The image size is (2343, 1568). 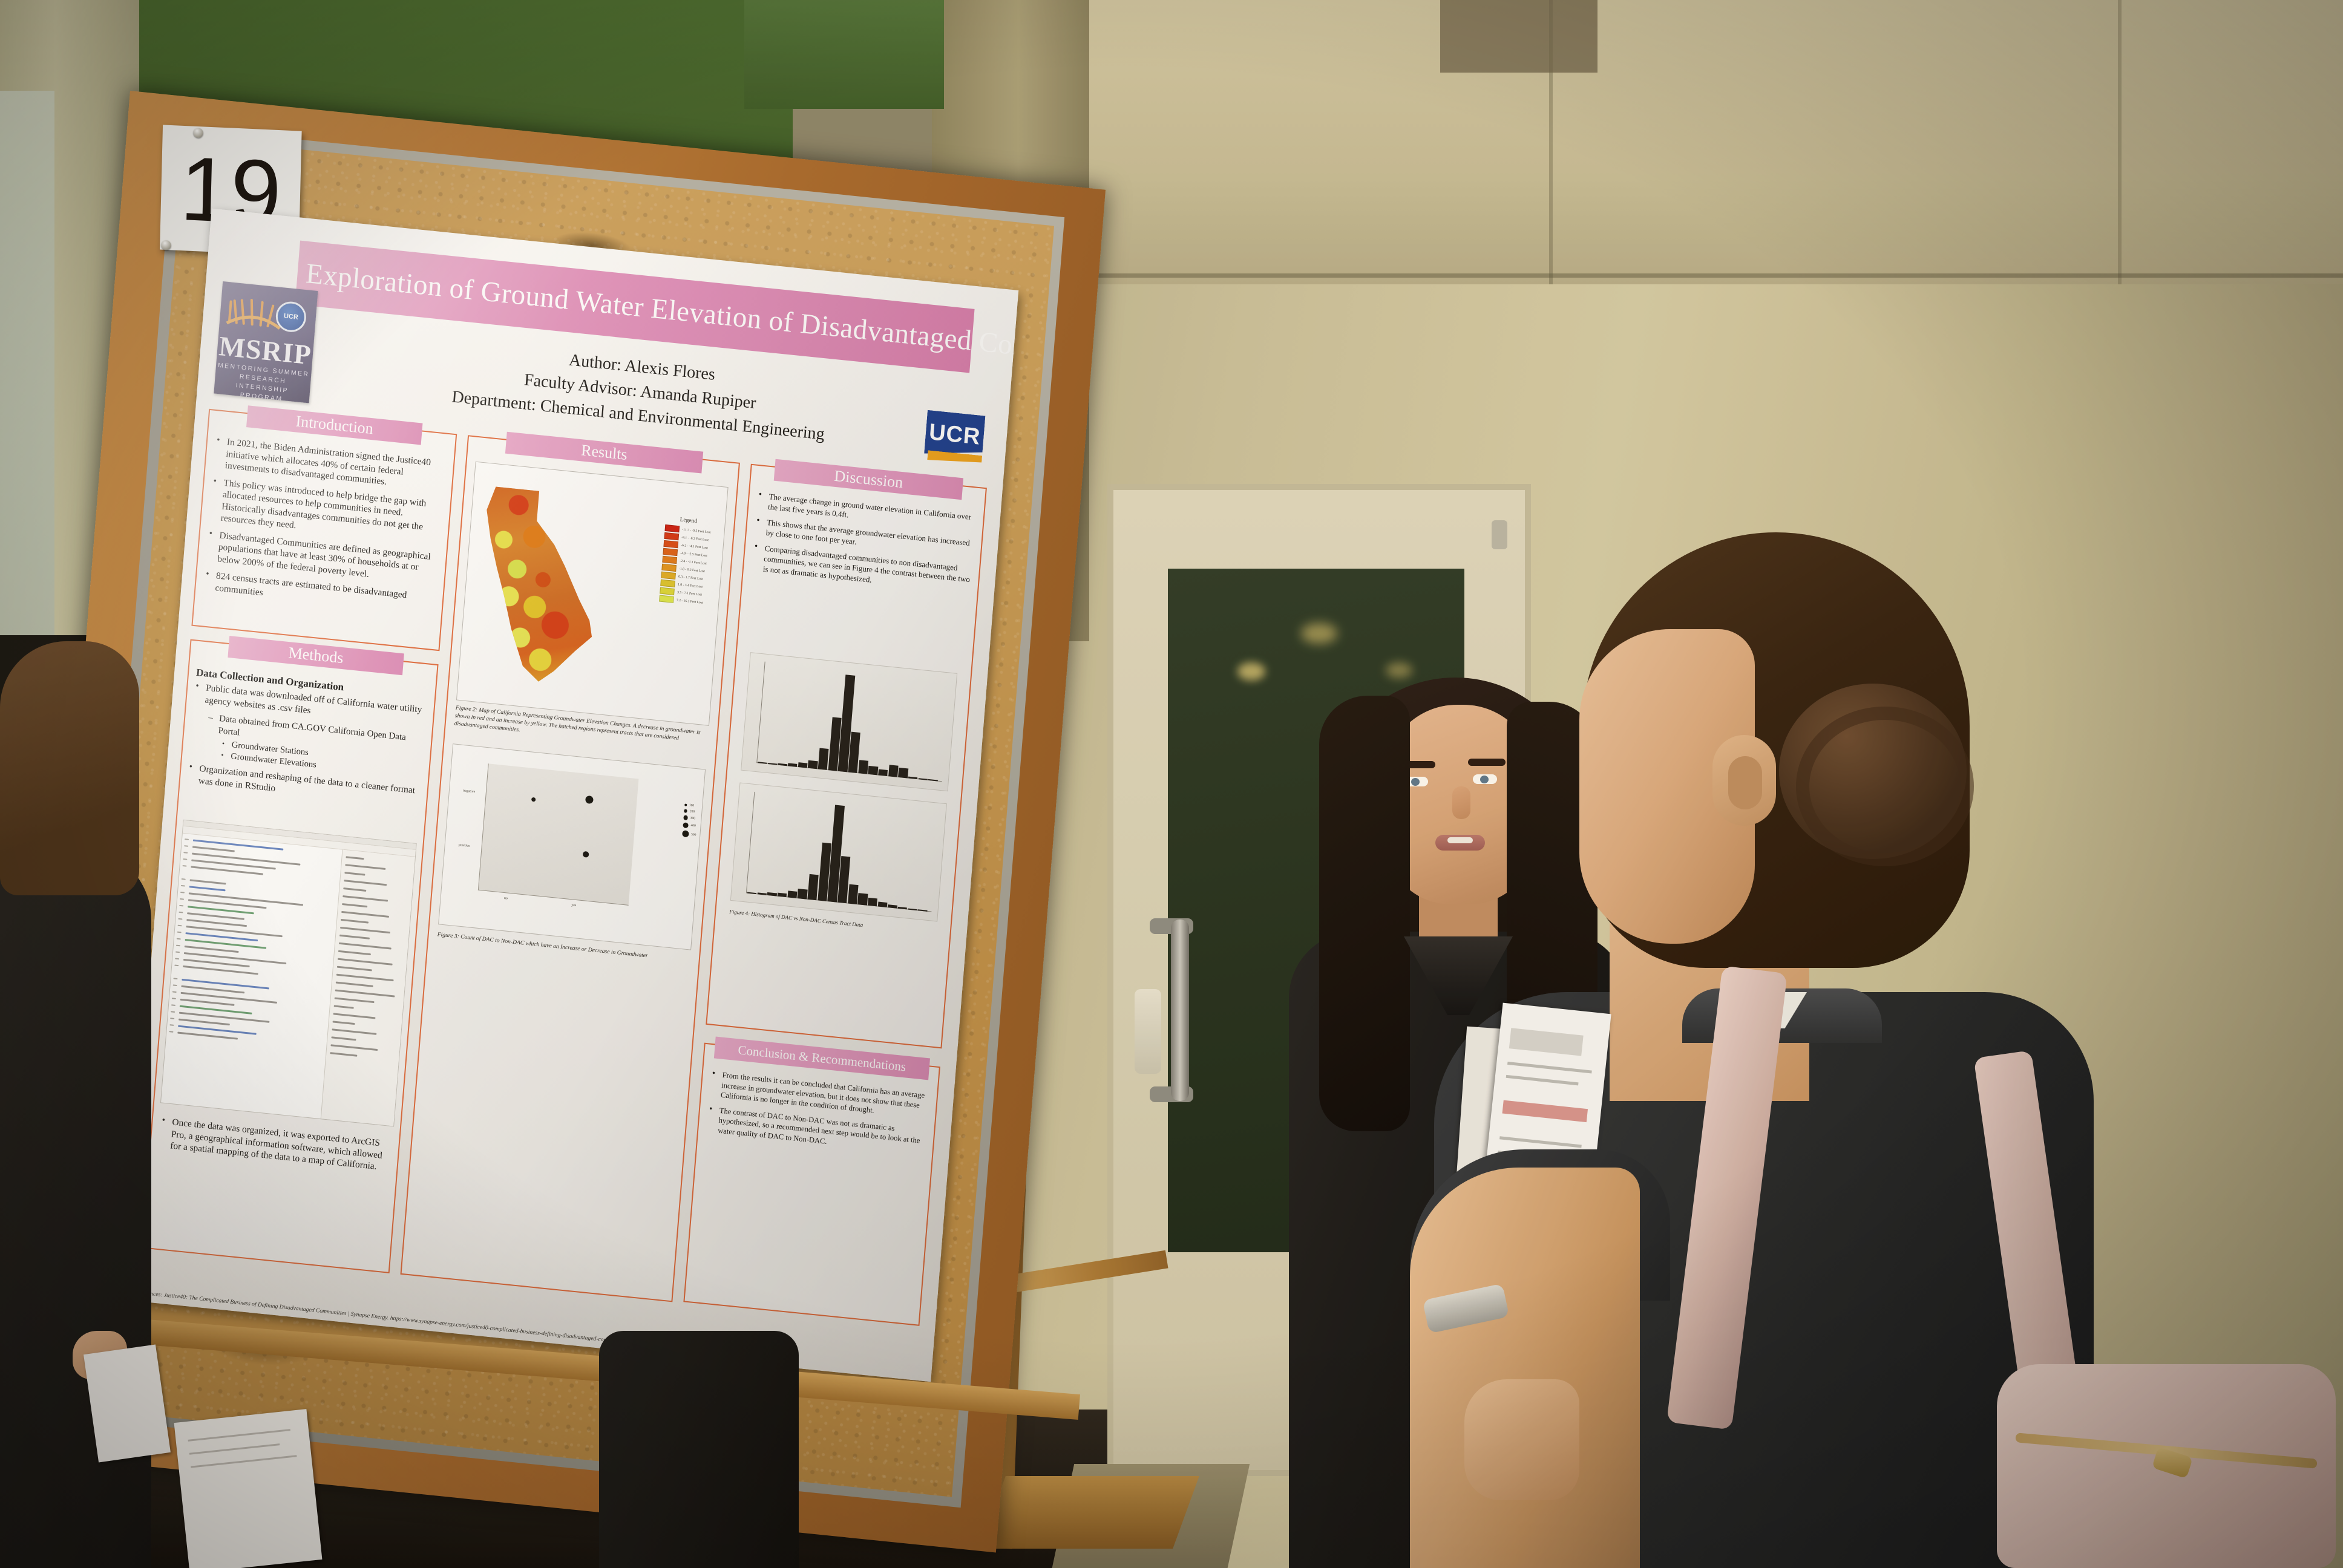 I want to click on person-presenter-eye-left, so click(x=1416, y=782).